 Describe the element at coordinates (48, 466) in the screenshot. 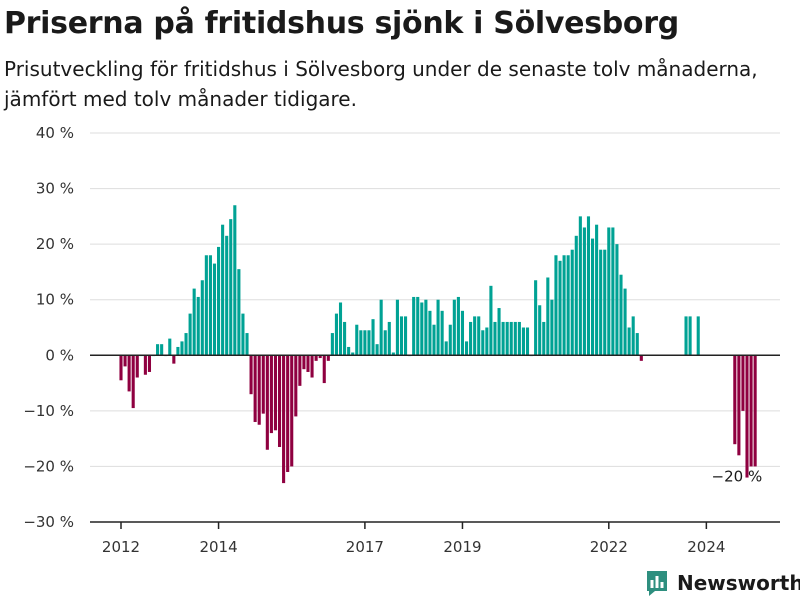

I see `y-tick-label: −20 %` at that location.